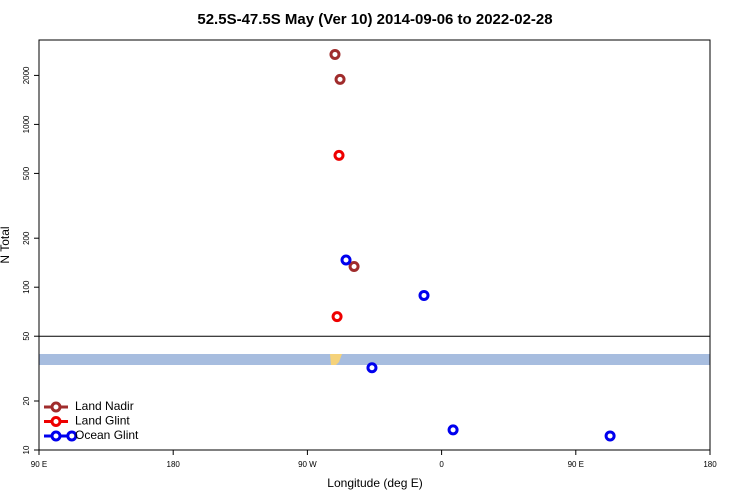 This screenshot has width=750, height=500. Describe the element at coordinates (26, 75) in the screenshot. I see `y-tick-label: 2000` at that location.